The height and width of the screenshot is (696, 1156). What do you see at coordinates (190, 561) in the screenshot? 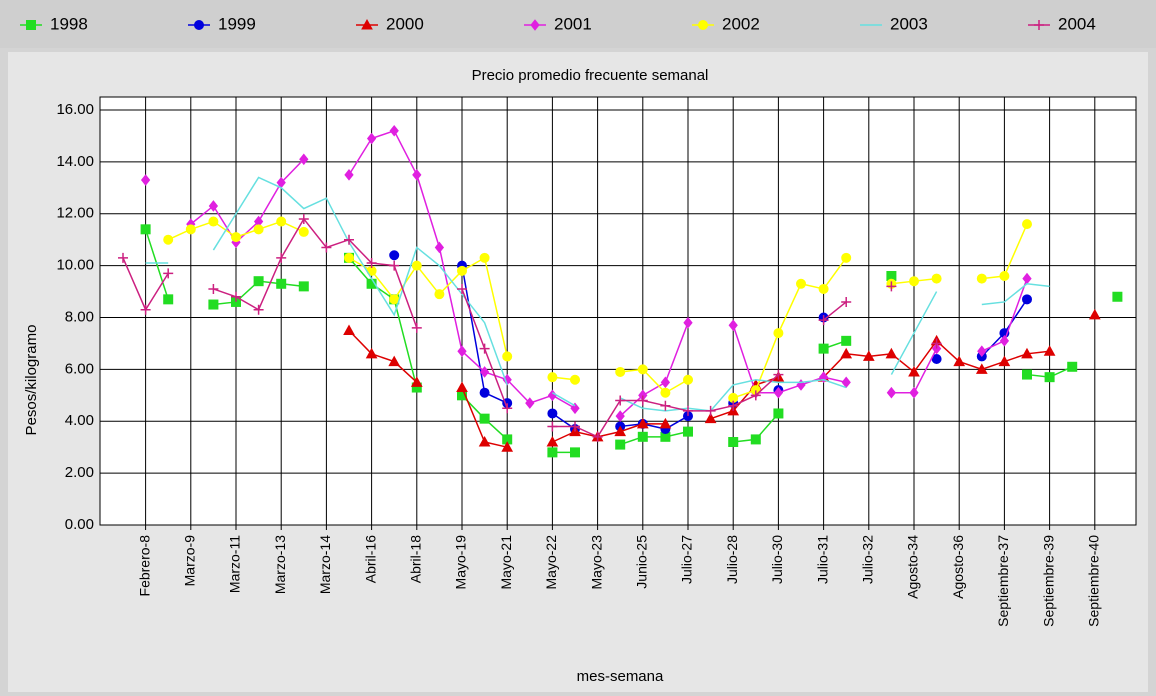
I see `x-tick-label: Marzo-9` at bounding box center [190, 561].